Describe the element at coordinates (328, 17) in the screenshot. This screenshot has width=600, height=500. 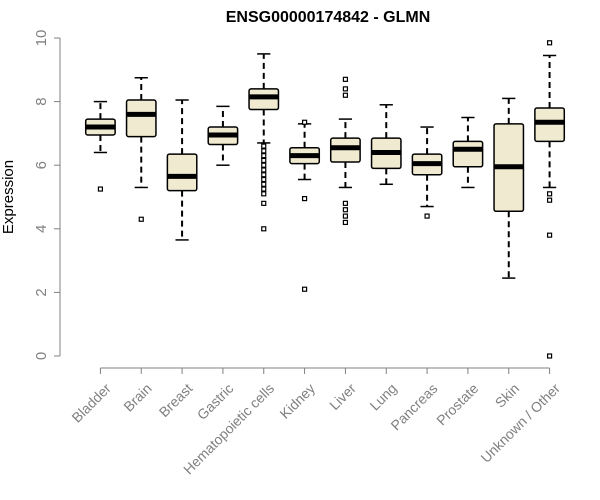
I see `chart-title: ENSG00000174842 - GLMN` at that location.